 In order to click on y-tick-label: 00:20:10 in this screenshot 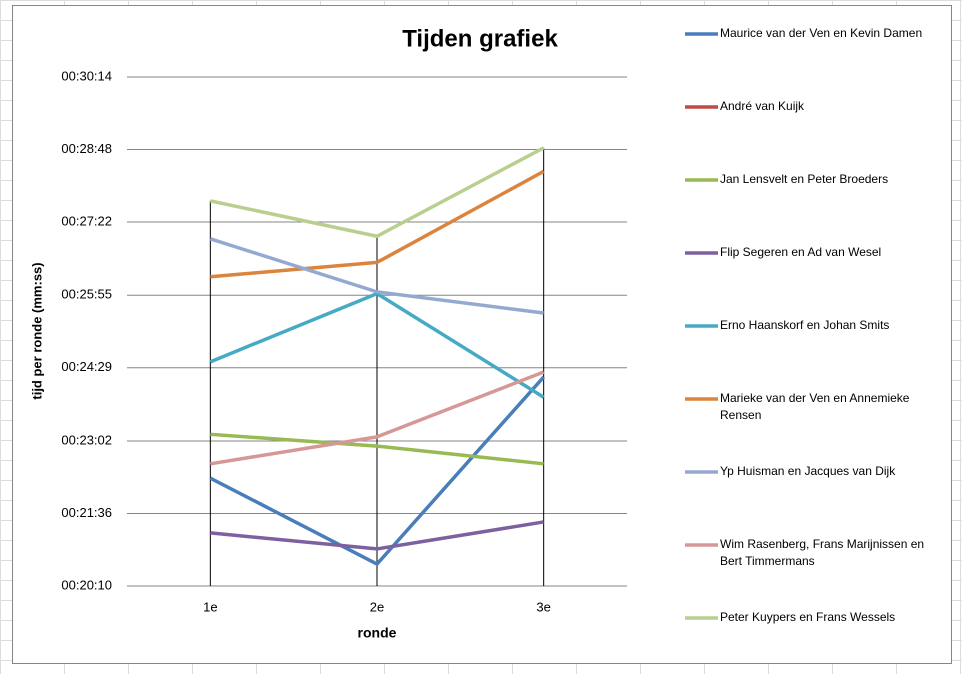, I will do `click(86, 584)`.